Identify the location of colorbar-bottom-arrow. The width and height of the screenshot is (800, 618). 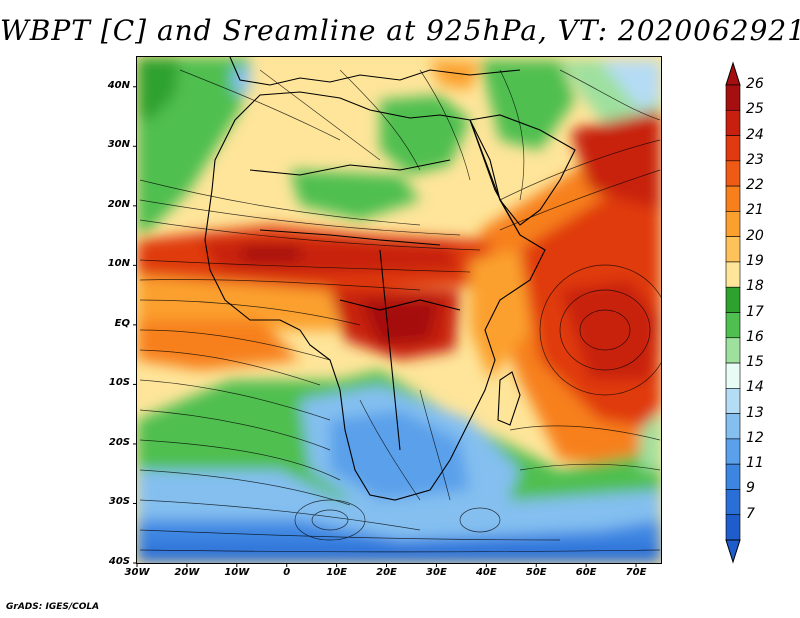
(733, 551).